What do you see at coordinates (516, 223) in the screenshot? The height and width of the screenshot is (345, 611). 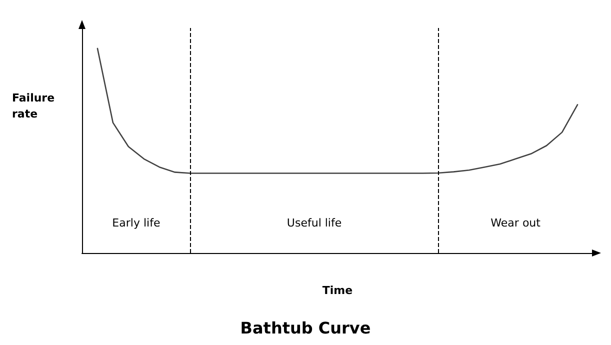 I see `annotation: Wear out` at bounding box center [516, 223].